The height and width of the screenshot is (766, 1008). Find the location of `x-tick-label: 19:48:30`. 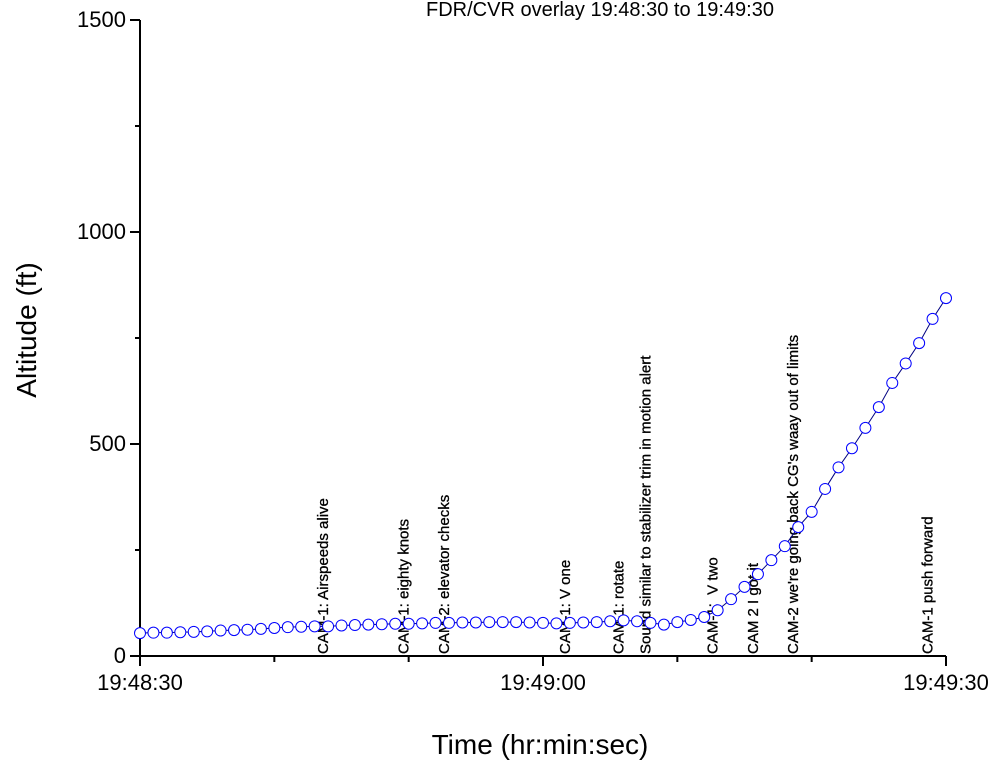

x-tick-label: 19:48:30 is located at coordinates (140, 682).